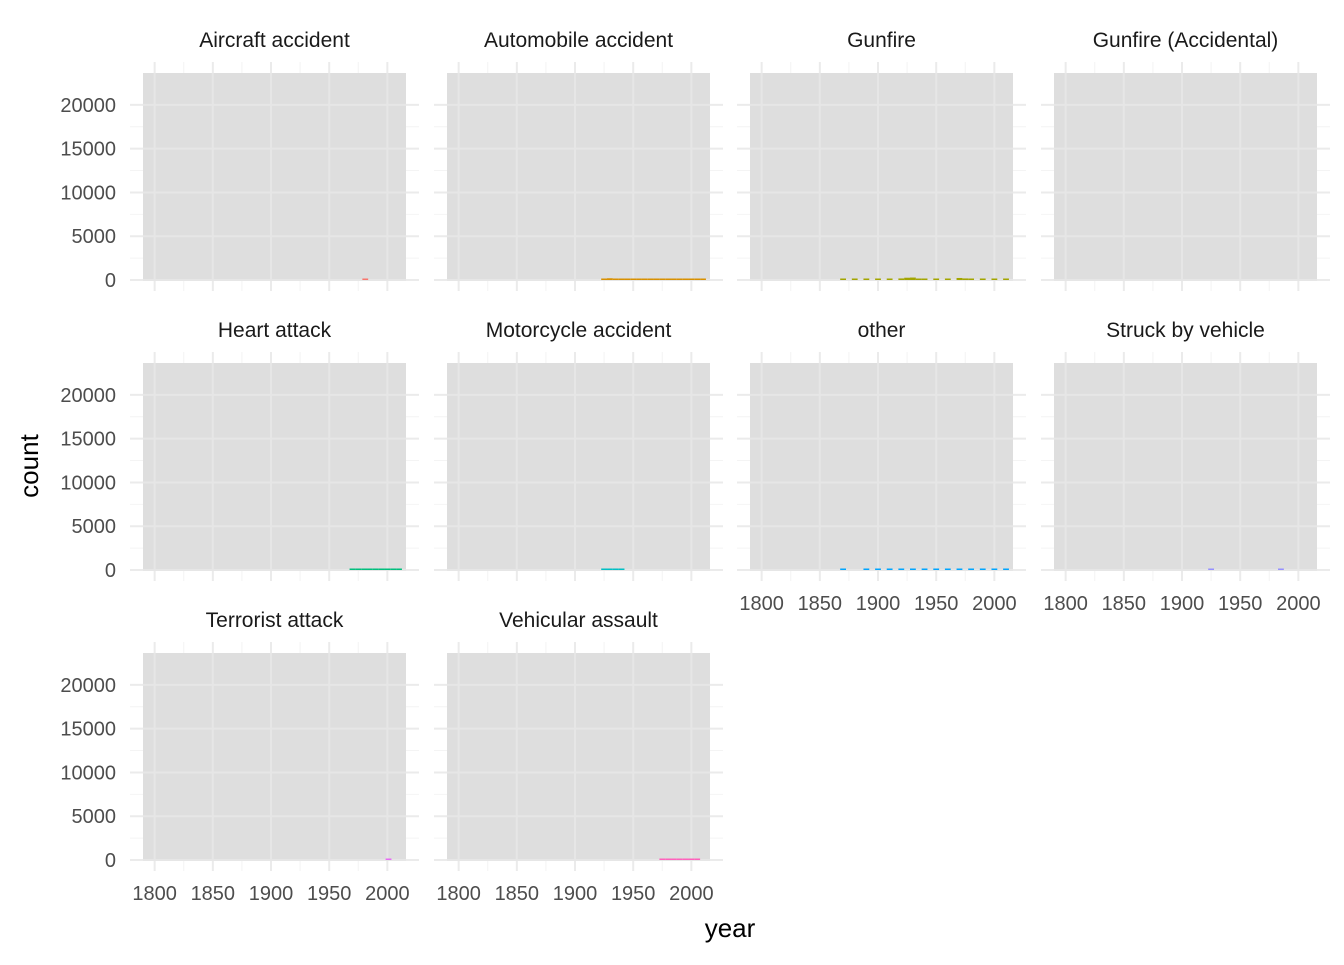 This screenshot has width=1344, height=965. I want to click on bar-other-1990, so click(982, 569).